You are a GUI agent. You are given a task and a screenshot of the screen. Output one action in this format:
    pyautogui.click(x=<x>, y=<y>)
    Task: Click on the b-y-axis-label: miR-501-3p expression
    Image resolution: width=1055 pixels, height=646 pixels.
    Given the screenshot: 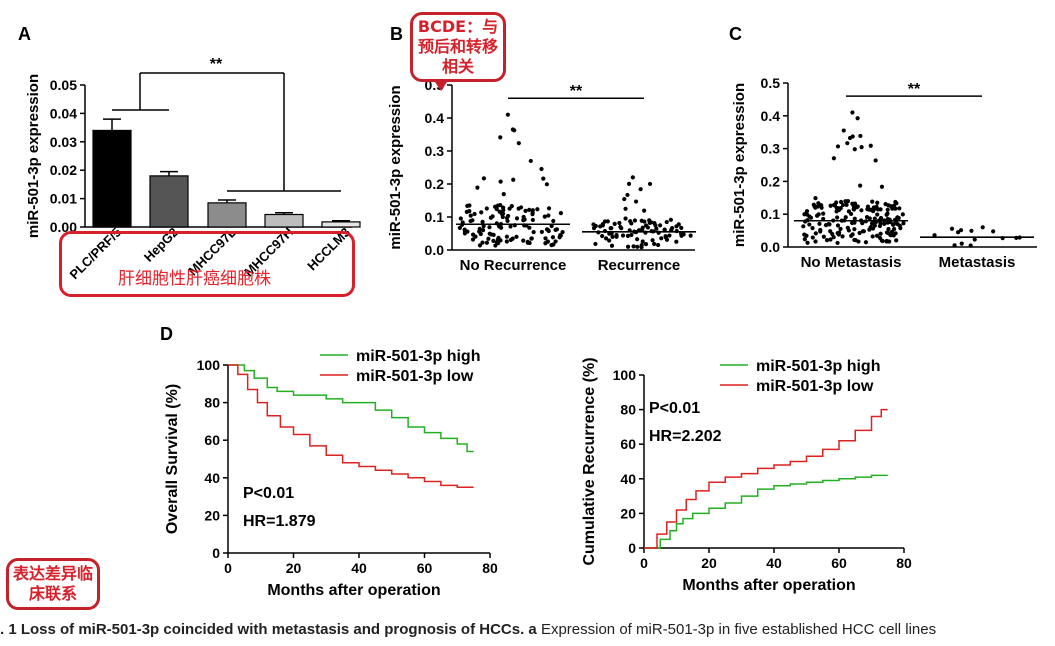 What is the action you would take?
    pyautogui.click(x=395, y=167)
    